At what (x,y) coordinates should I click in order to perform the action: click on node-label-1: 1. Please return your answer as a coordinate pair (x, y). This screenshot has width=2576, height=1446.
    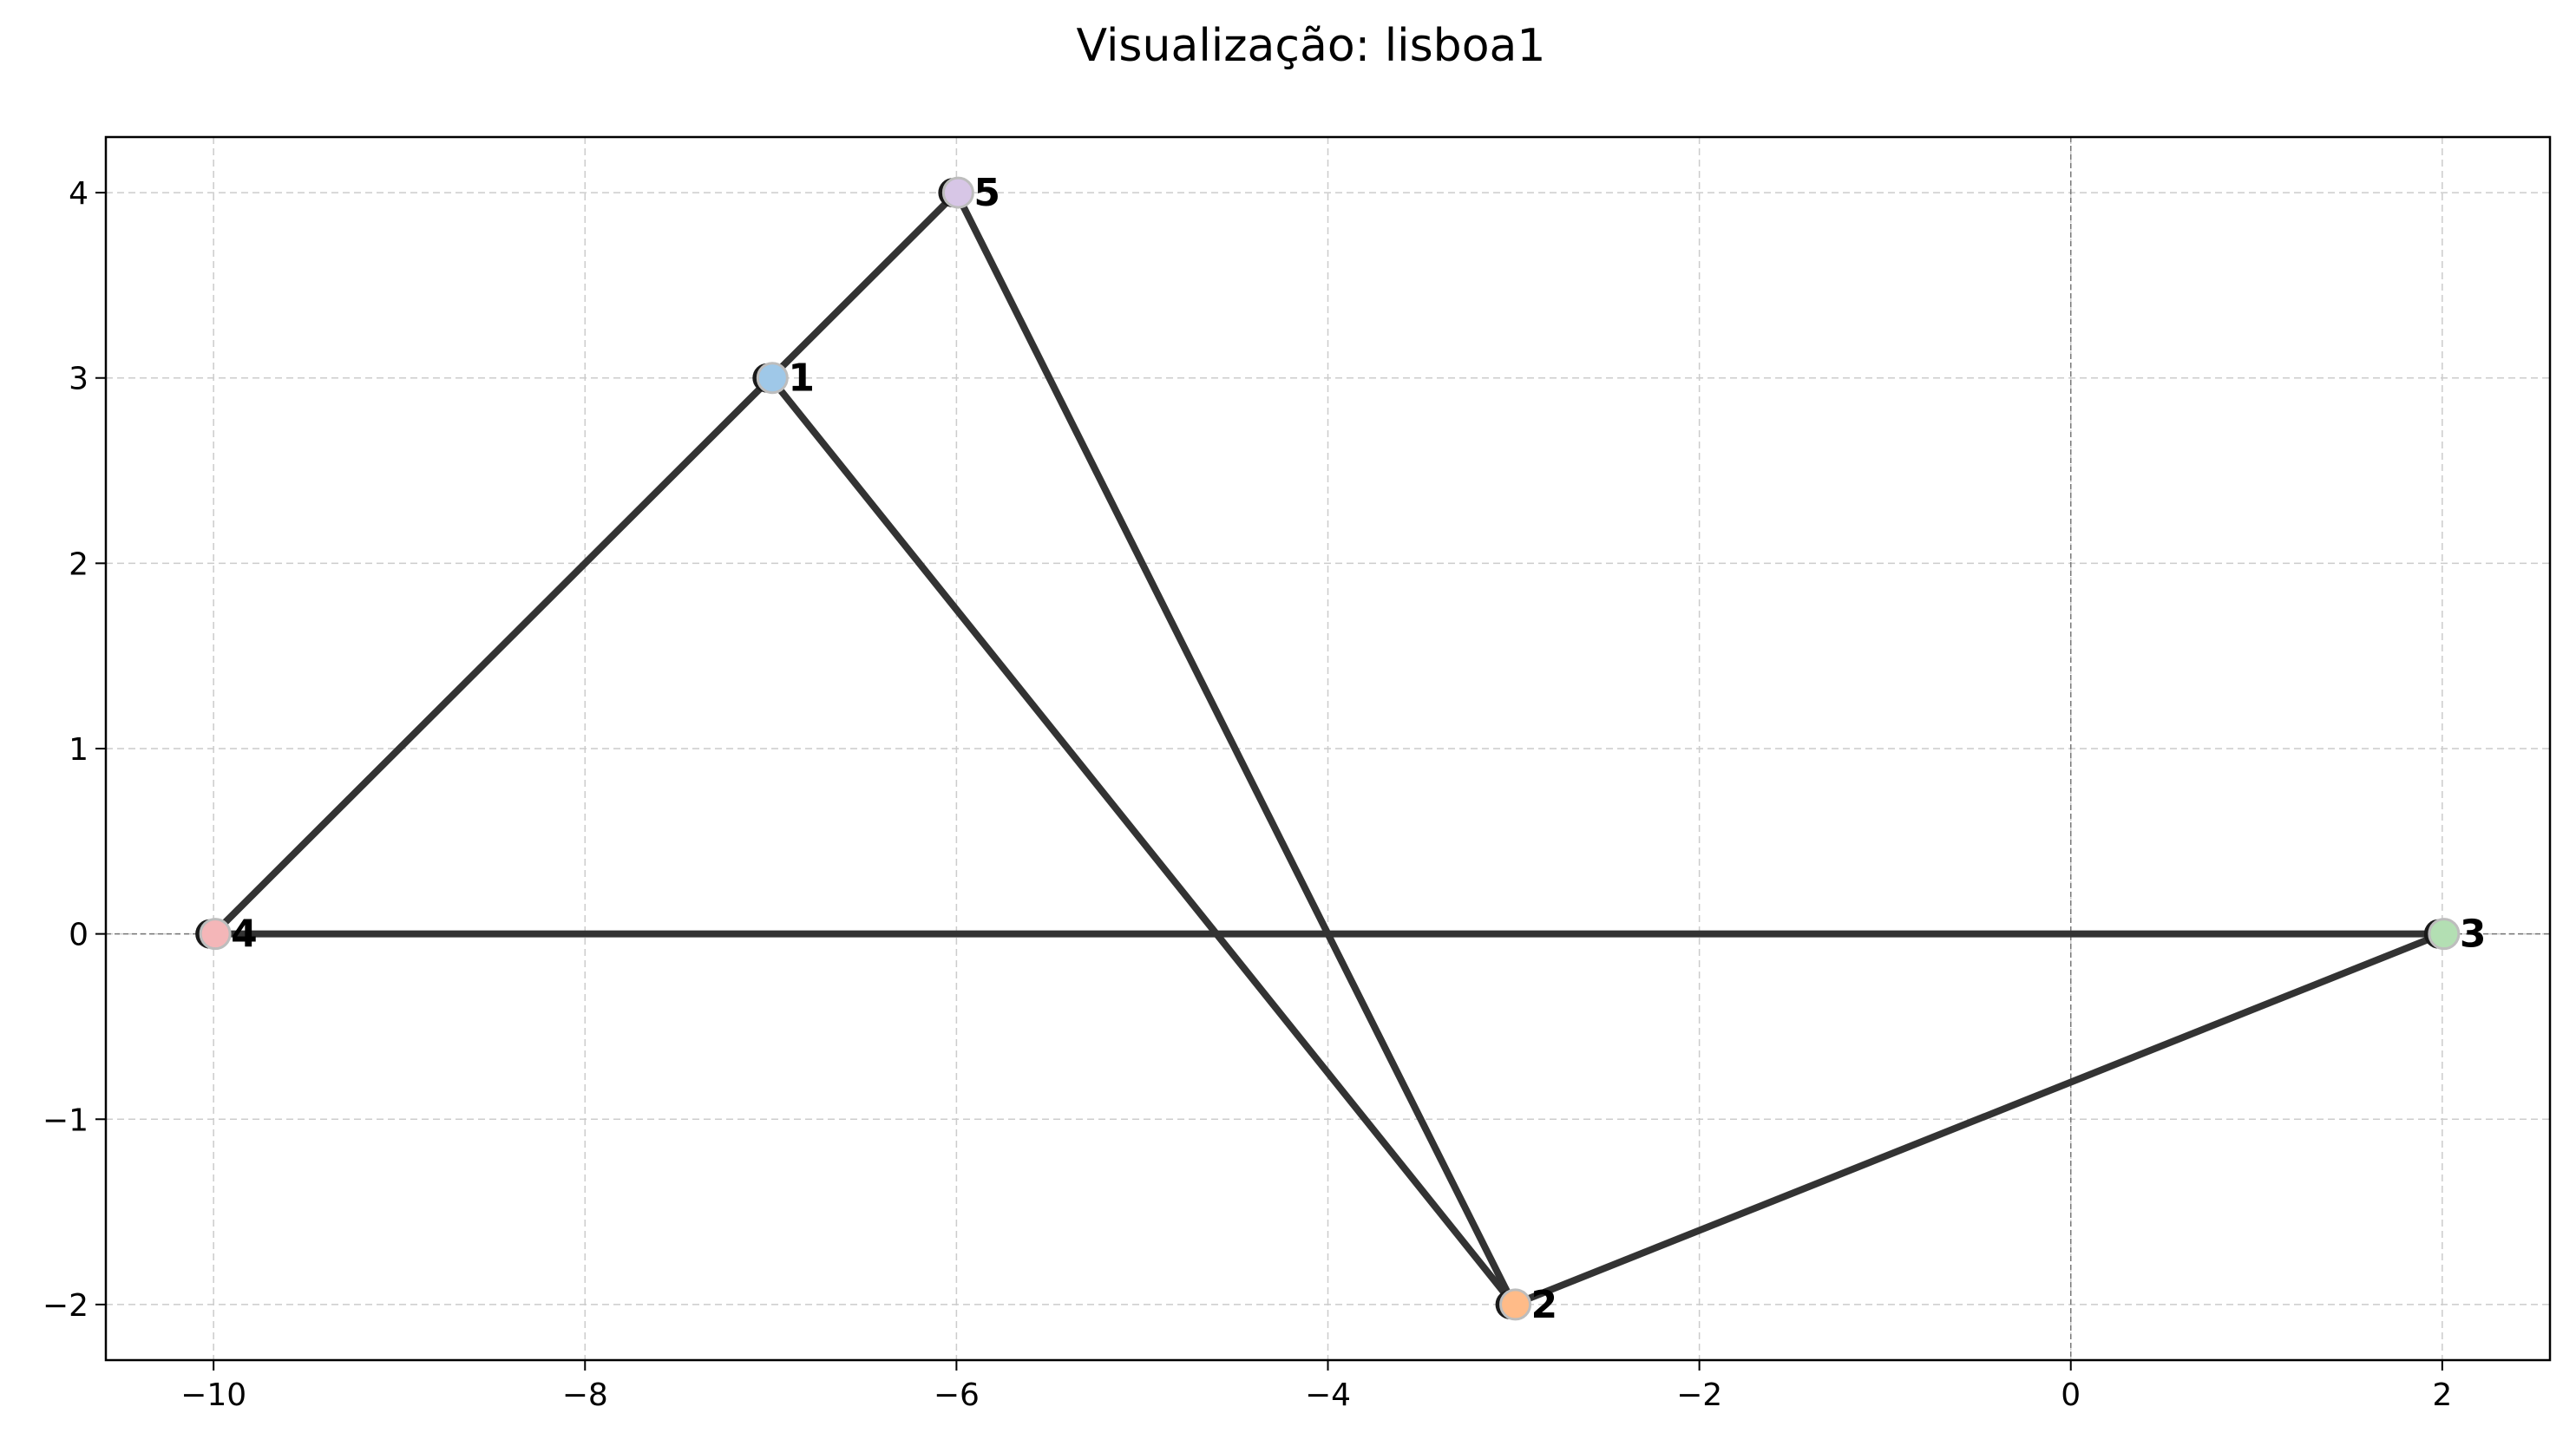
    Looking at the image, I should click on (801, 379).